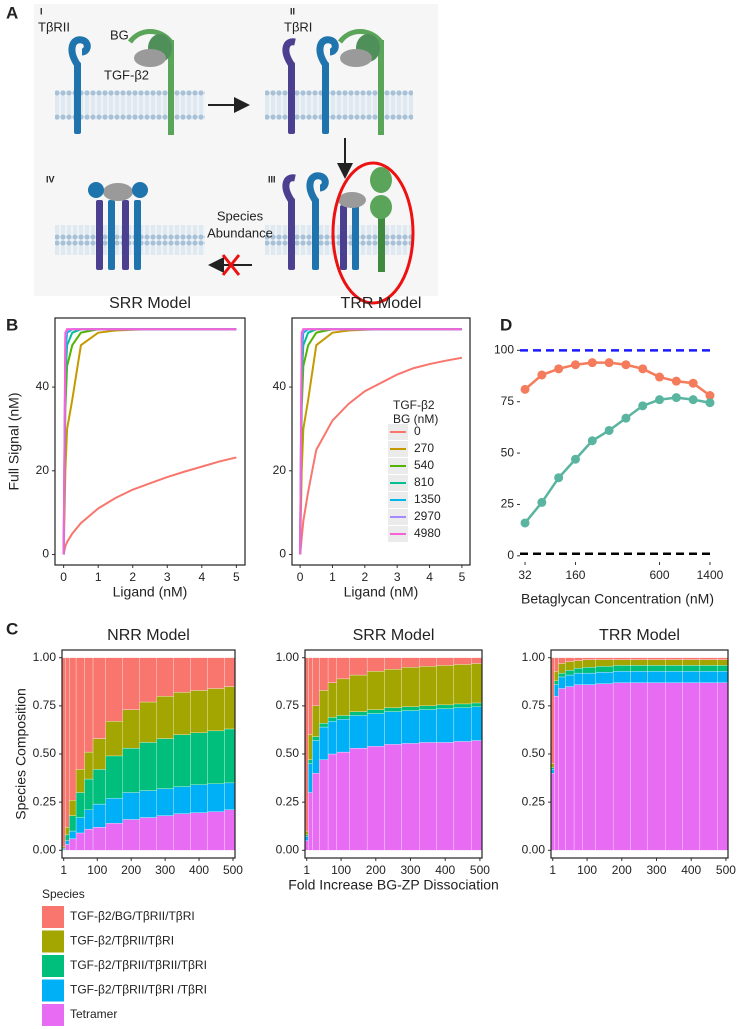 The image size is (744, 1029). I want to click on stage-numeral: I, so click(41, 11).